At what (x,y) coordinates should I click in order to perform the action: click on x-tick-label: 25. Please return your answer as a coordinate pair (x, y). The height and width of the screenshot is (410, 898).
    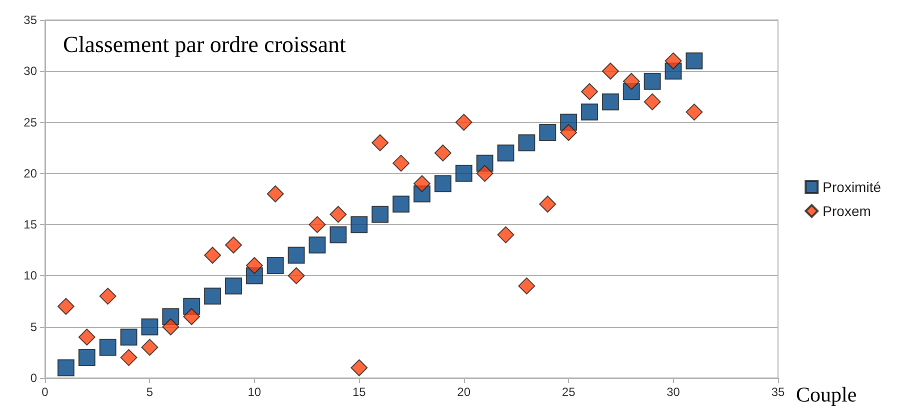
    Looking at the image, I should click on (569, 392).